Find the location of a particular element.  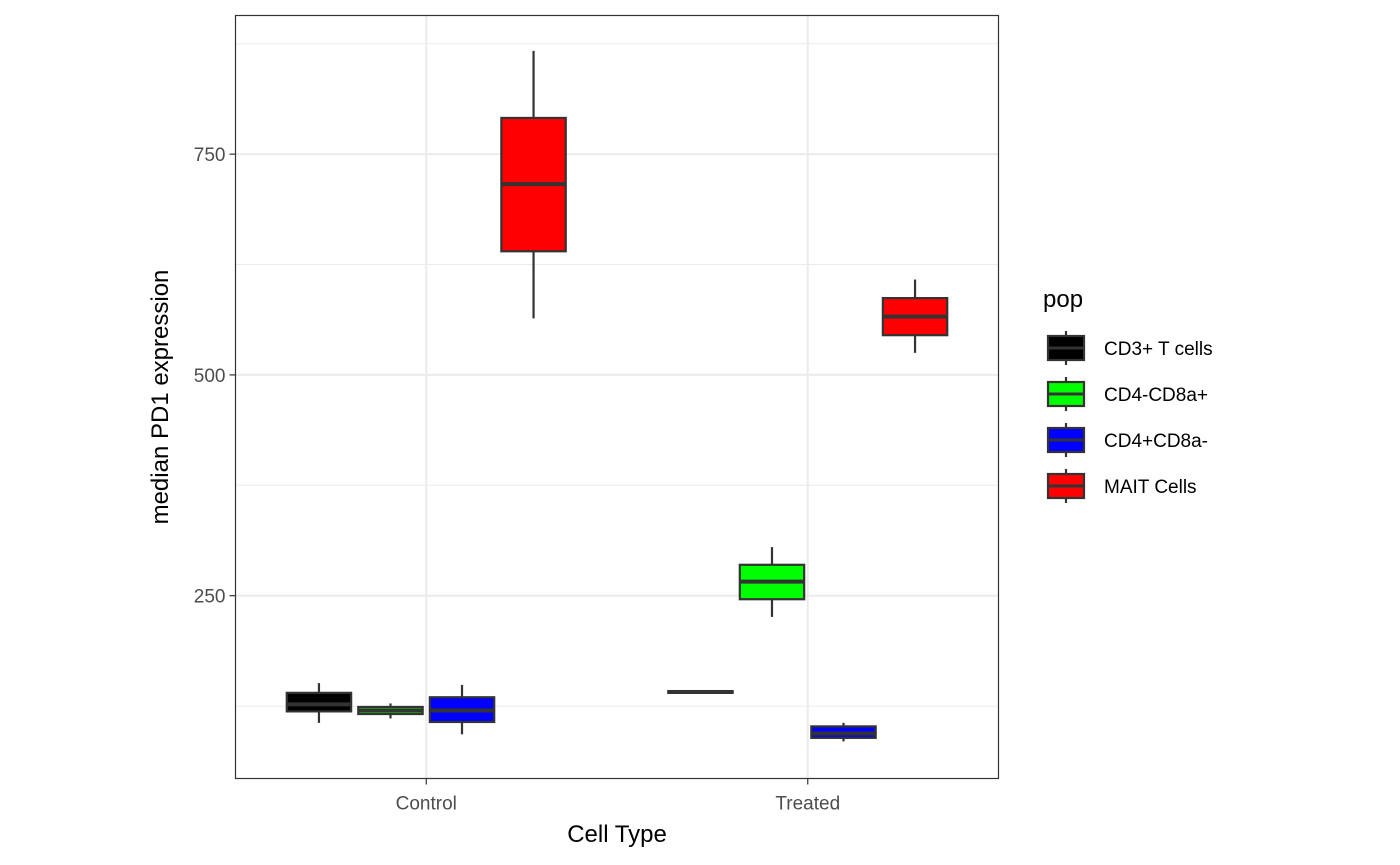

box-mait-cells-treated is located at coordinates (915, 316).